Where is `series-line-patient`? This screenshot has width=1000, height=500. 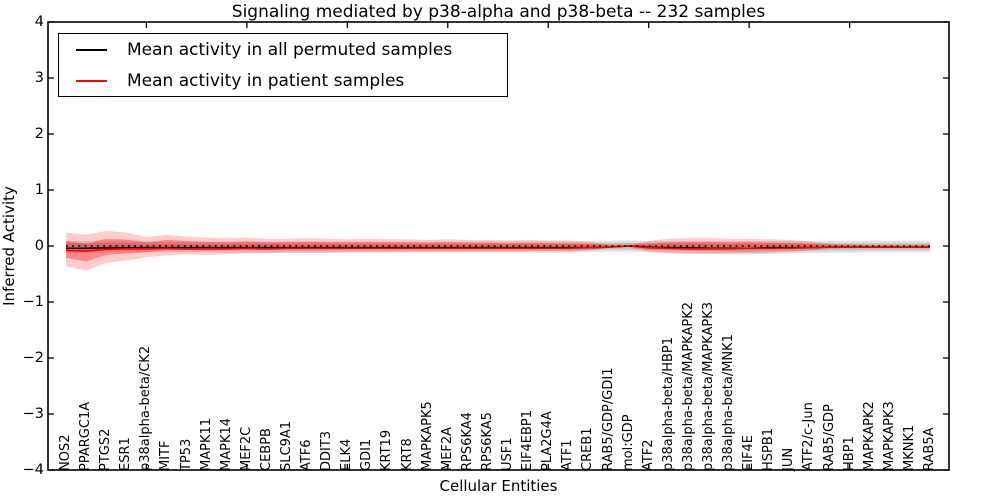 series-line-patient is located at coordinates (497, 248).